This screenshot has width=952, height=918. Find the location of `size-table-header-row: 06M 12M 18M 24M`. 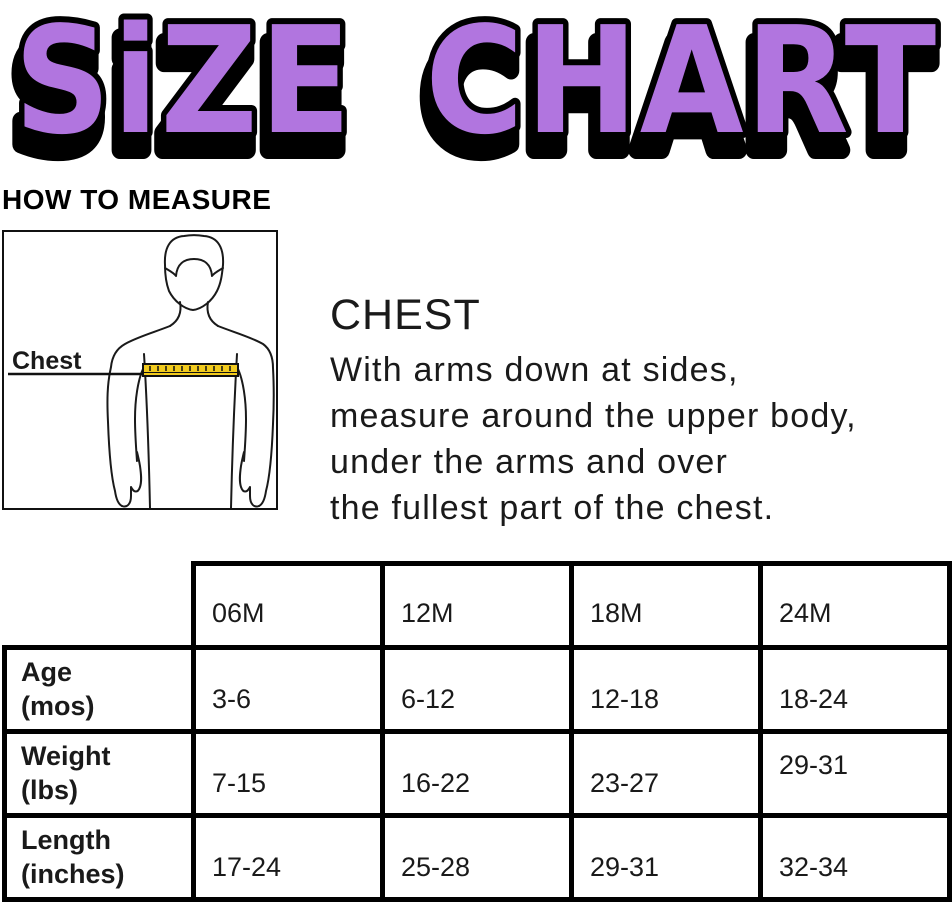

size-table-header-row: 06M 12M 18M 24M is located at coordinates (478, 605).